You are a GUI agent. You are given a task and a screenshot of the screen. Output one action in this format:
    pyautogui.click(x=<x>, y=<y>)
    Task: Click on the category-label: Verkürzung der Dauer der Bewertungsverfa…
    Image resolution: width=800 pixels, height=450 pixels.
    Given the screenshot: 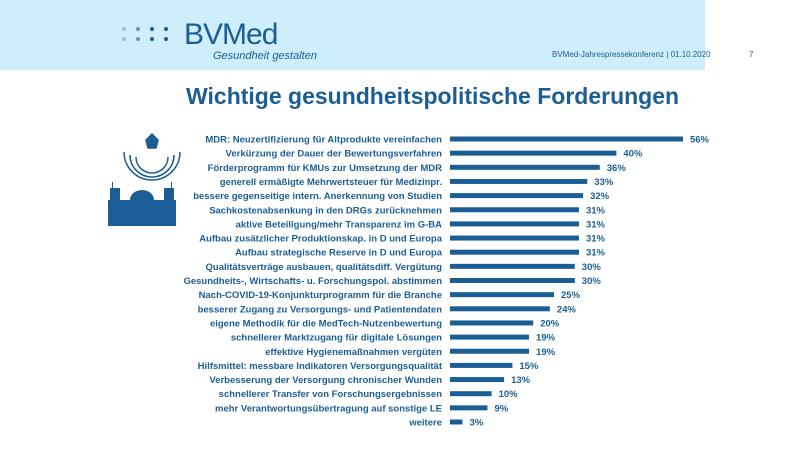 What is the action you would take?
    pyautogui.click(x=334, y=154)
    